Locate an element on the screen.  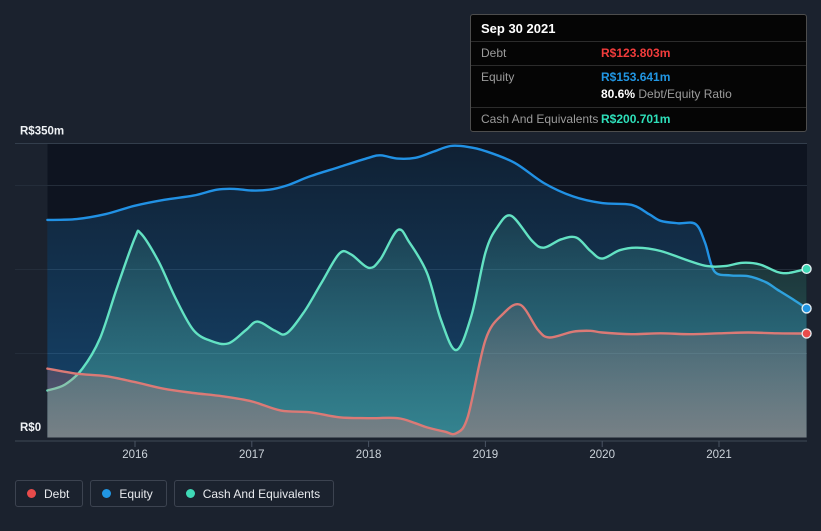
x-tick-label-2021: 2021 is located at coordinates (719, 455).